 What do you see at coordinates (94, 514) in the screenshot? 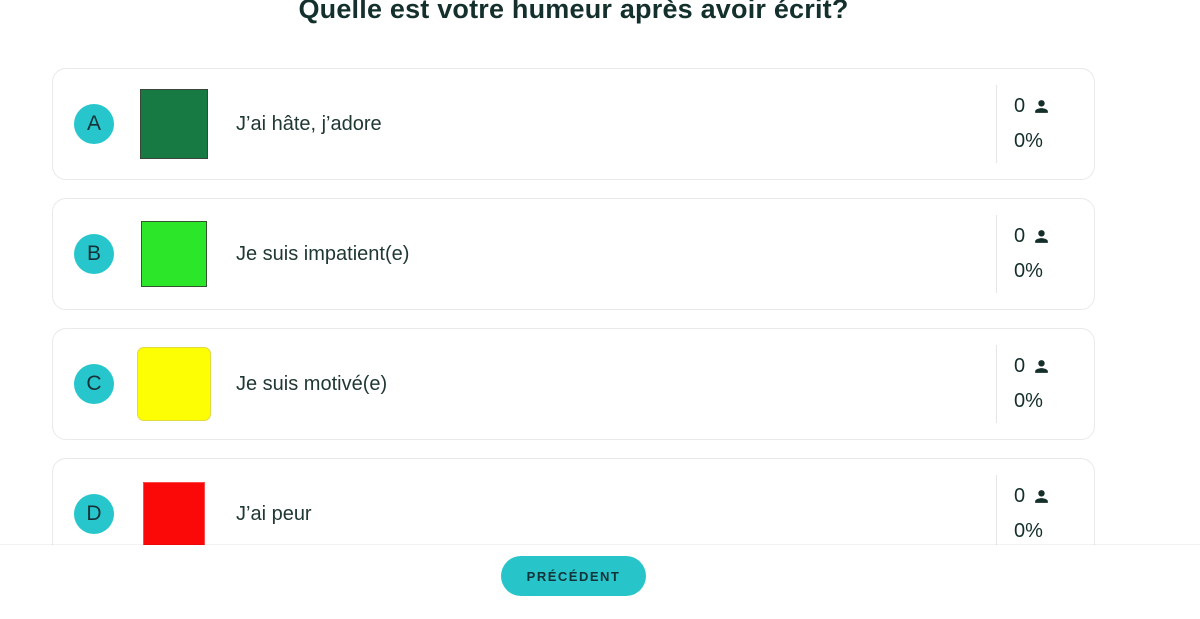
I see `option-letter-badge: D` at bounding box center [94, 514].